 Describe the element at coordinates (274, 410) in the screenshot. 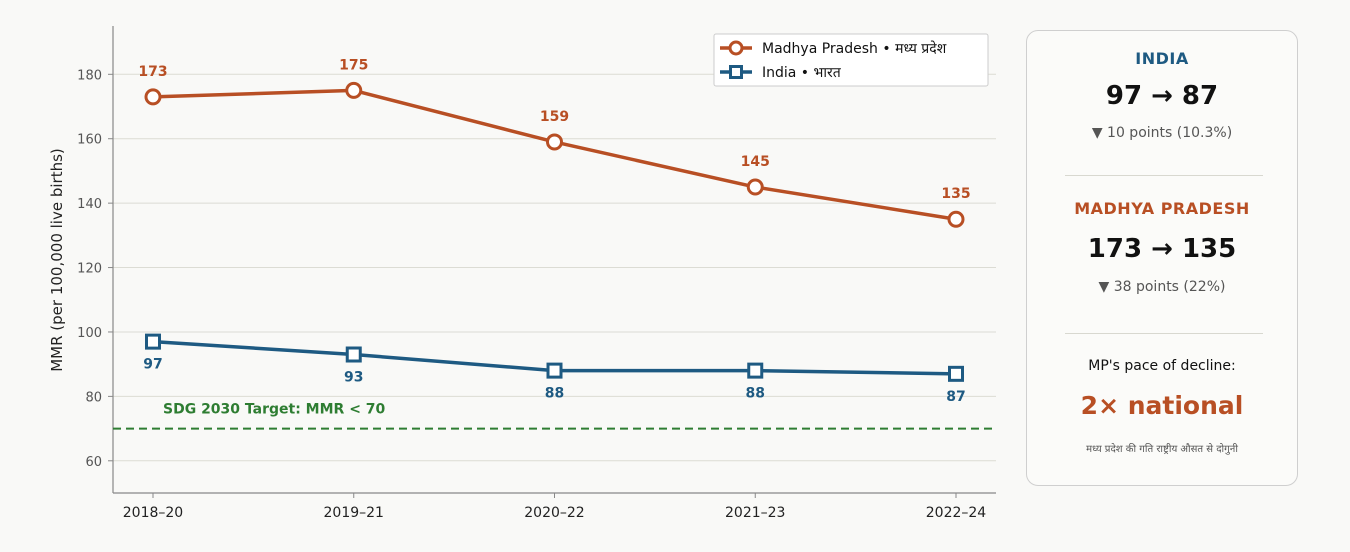

I see `sdg-target-label: SDG 2030 Target: MMR < 70` at that location.